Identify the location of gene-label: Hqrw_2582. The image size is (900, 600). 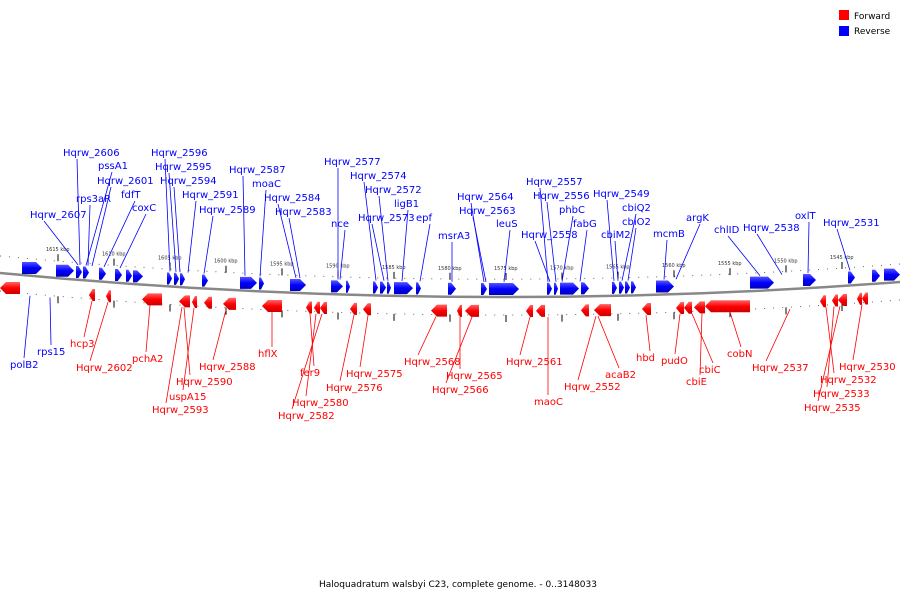
(306, 416).